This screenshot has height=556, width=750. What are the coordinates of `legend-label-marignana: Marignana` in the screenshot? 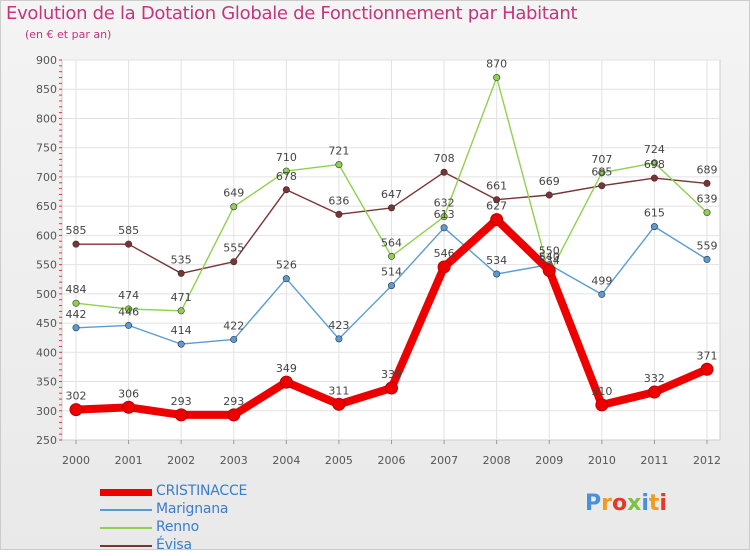 It's located at (192, 509).